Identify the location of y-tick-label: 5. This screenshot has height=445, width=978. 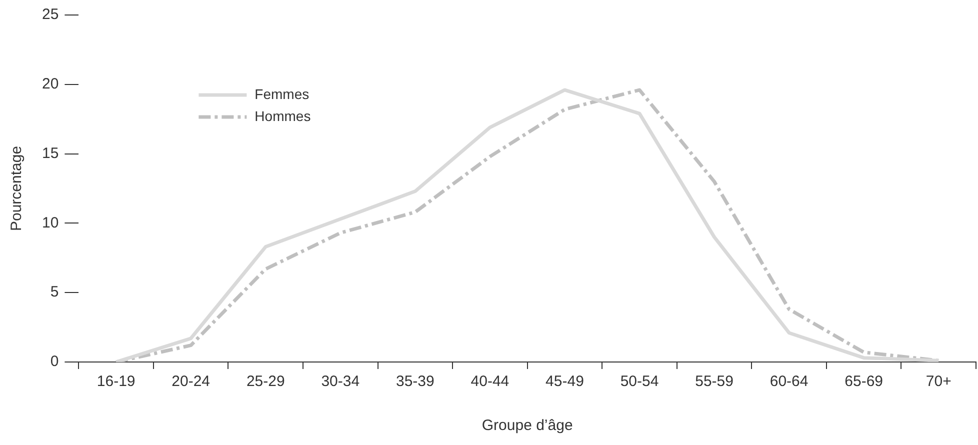
(54, 292).